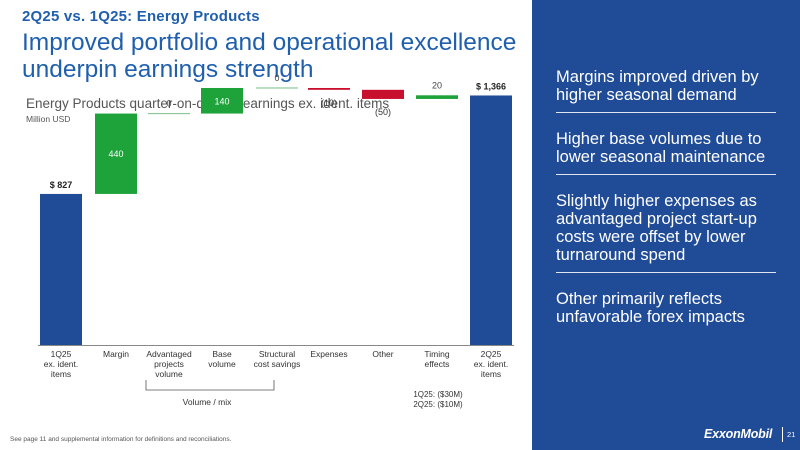 The height and width of the screenshot is (450, 800). What do you see at coordinates (329, 354) in the screenshot?
I see `category-label: Expenses` at bounding box center [329, 354].